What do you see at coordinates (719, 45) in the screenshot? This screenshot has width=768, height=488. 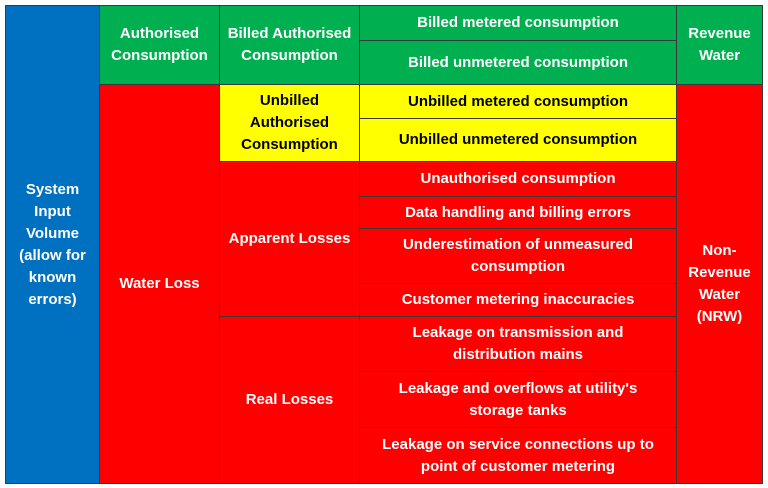 I see `revenue-water-cell: Revenue Water` at bounding box center [719, 45].